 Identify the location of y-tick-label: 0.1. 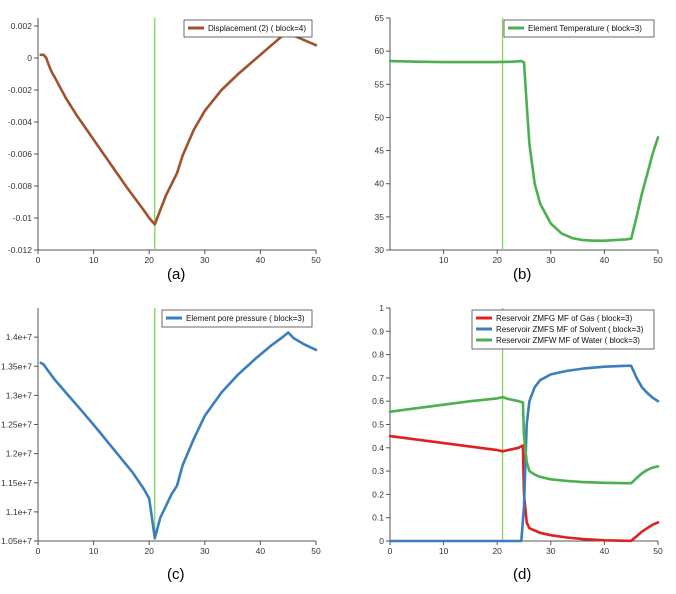
(378, 518).